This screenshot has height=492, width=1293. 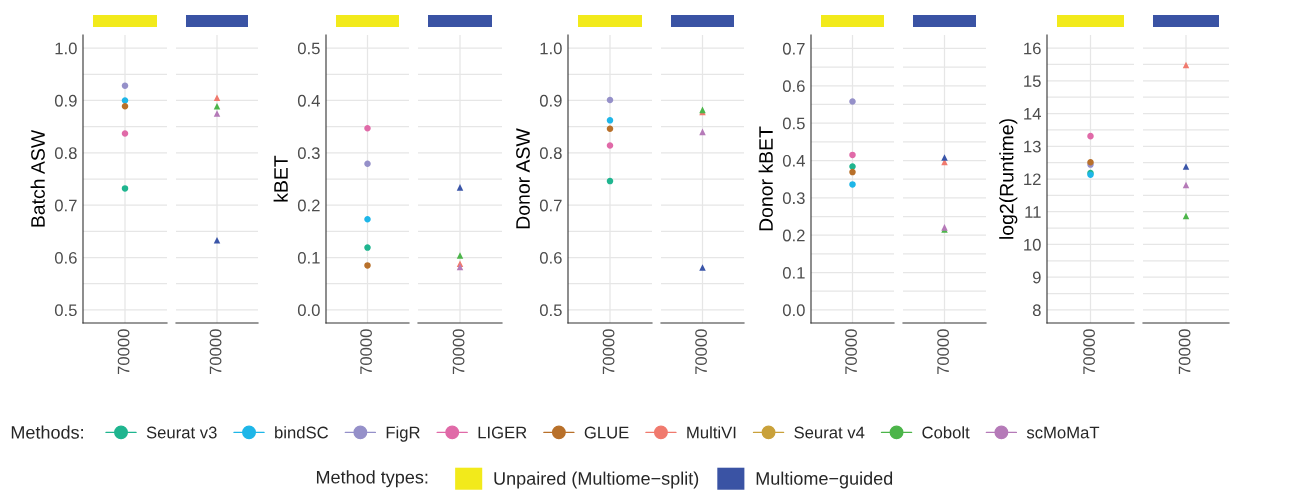 What do you see at coordinates (37, 178) in the screenshot?
I see `y-axis-title: Batch ASW` at bounding box center [37, 178].